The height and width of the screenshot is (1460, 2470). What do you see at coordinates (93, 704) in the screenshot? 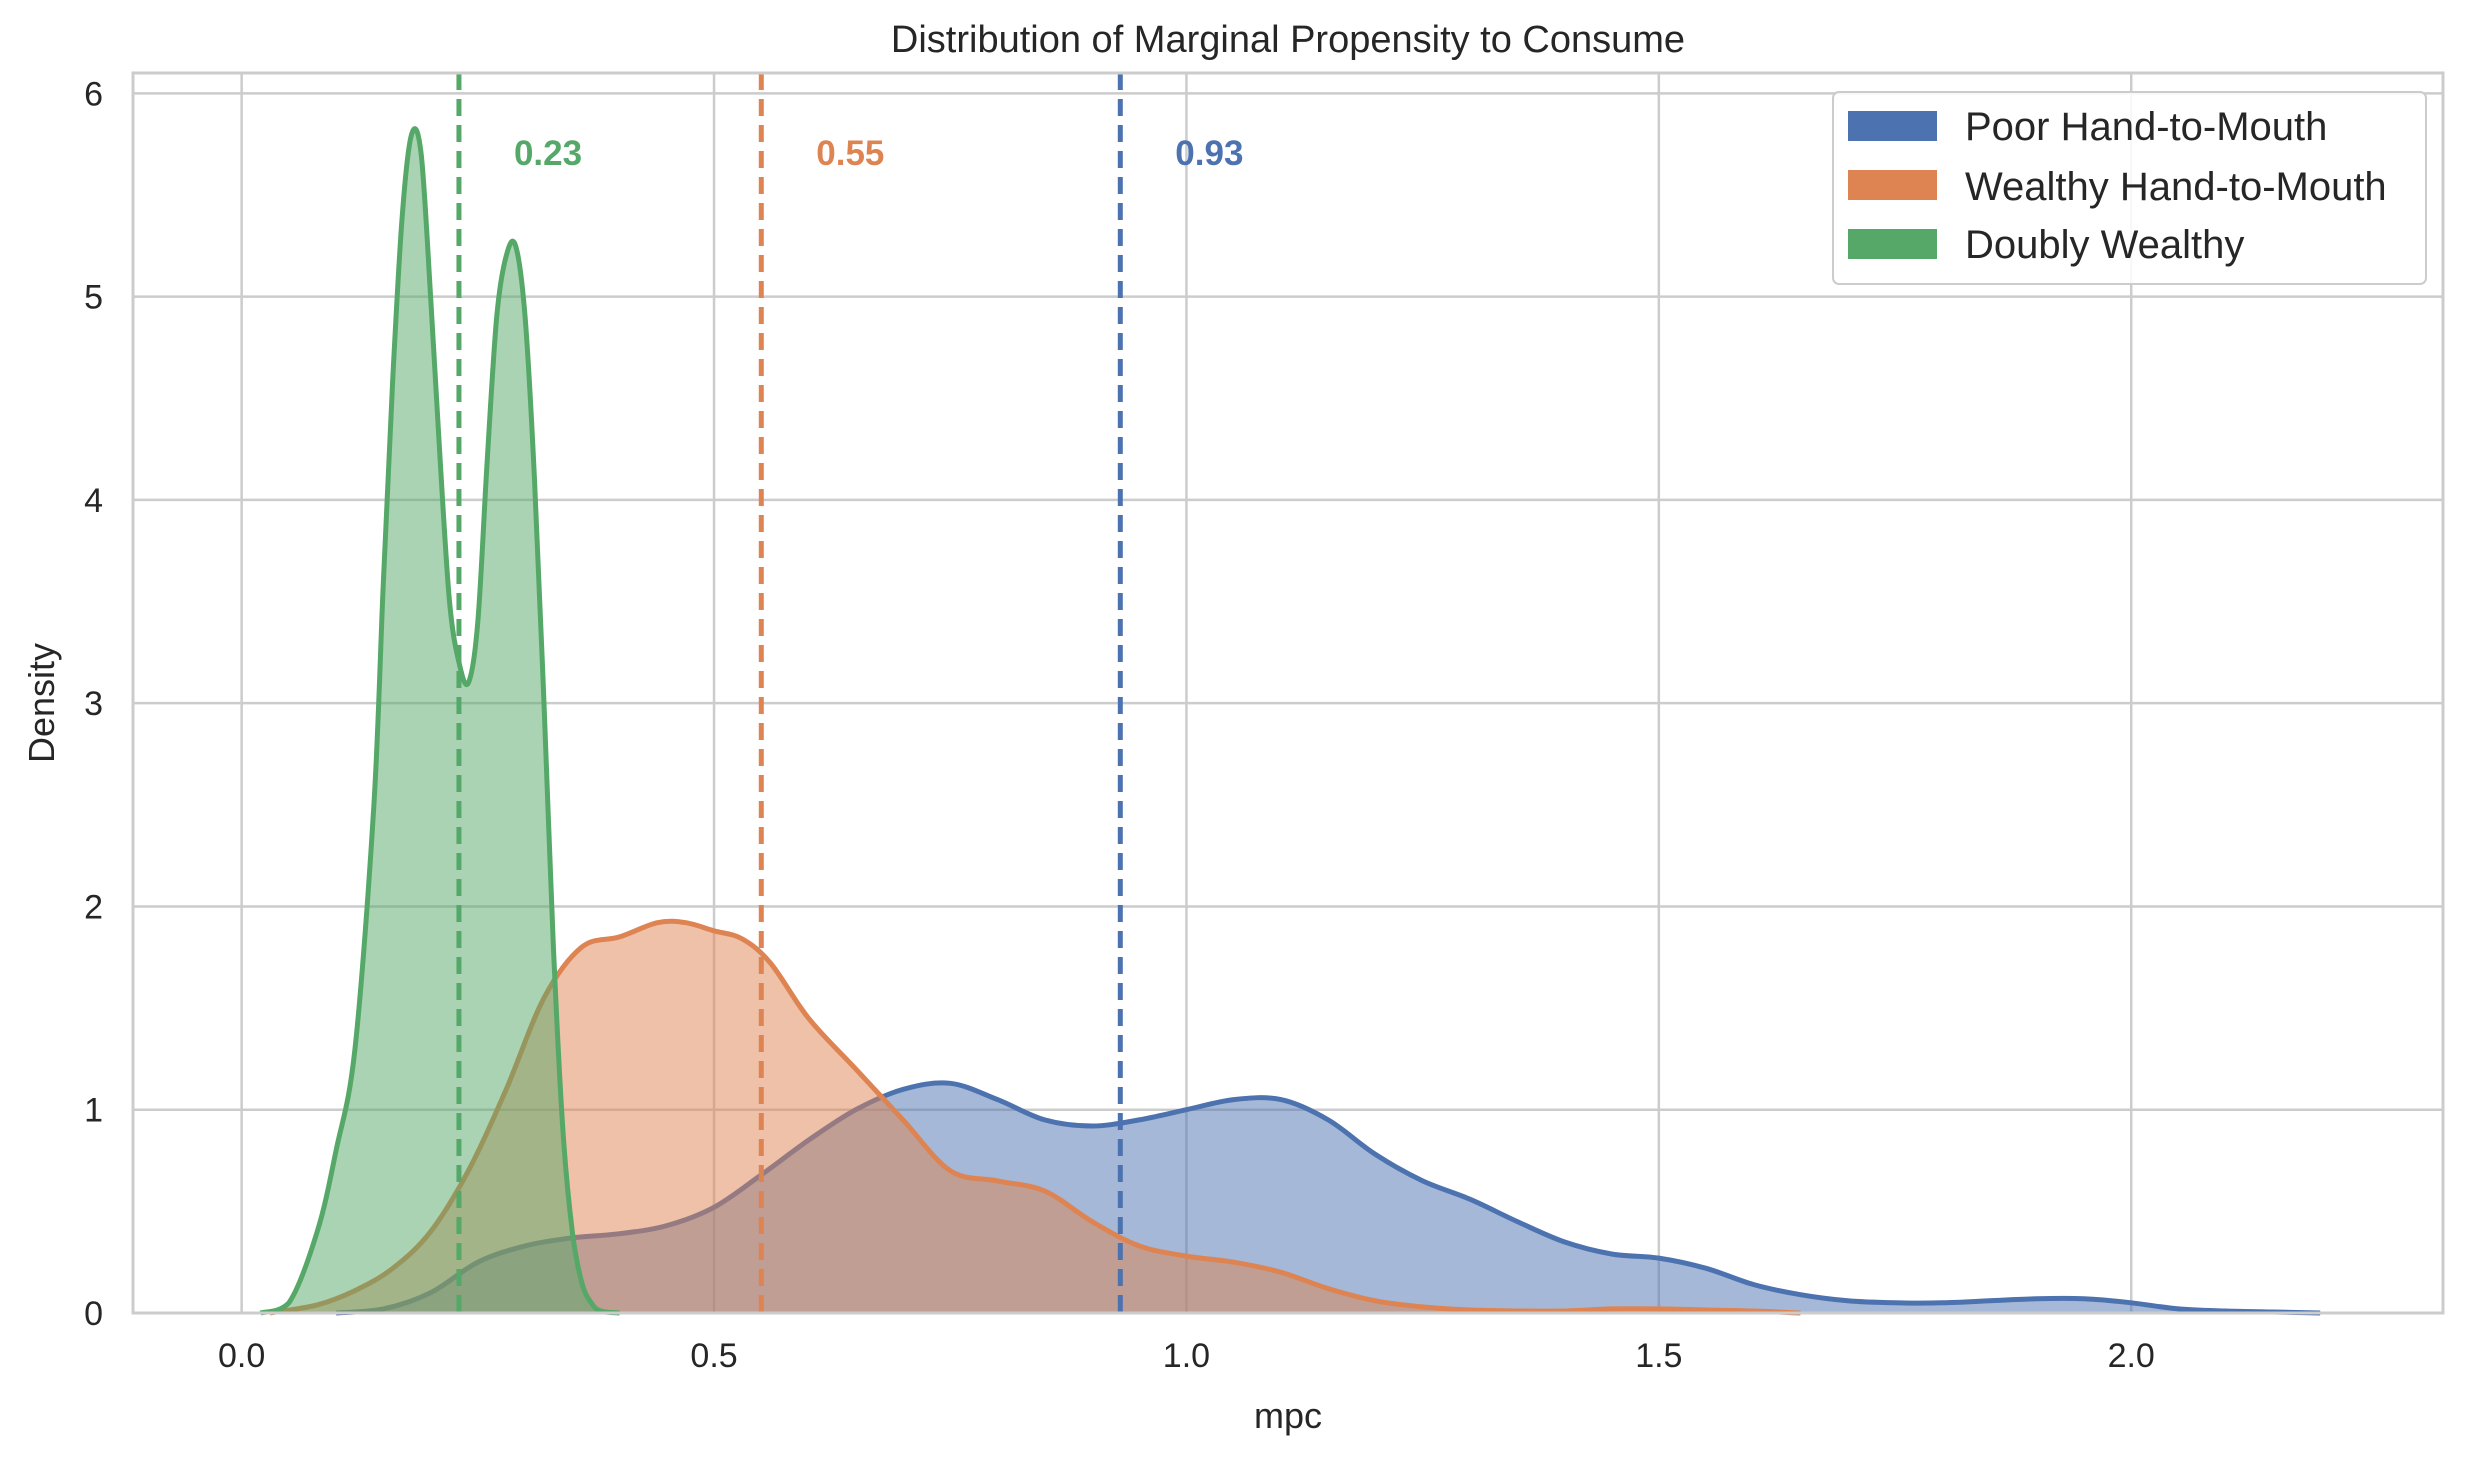
I see `y-tick-label: 3` at bounding box center [93, 704].